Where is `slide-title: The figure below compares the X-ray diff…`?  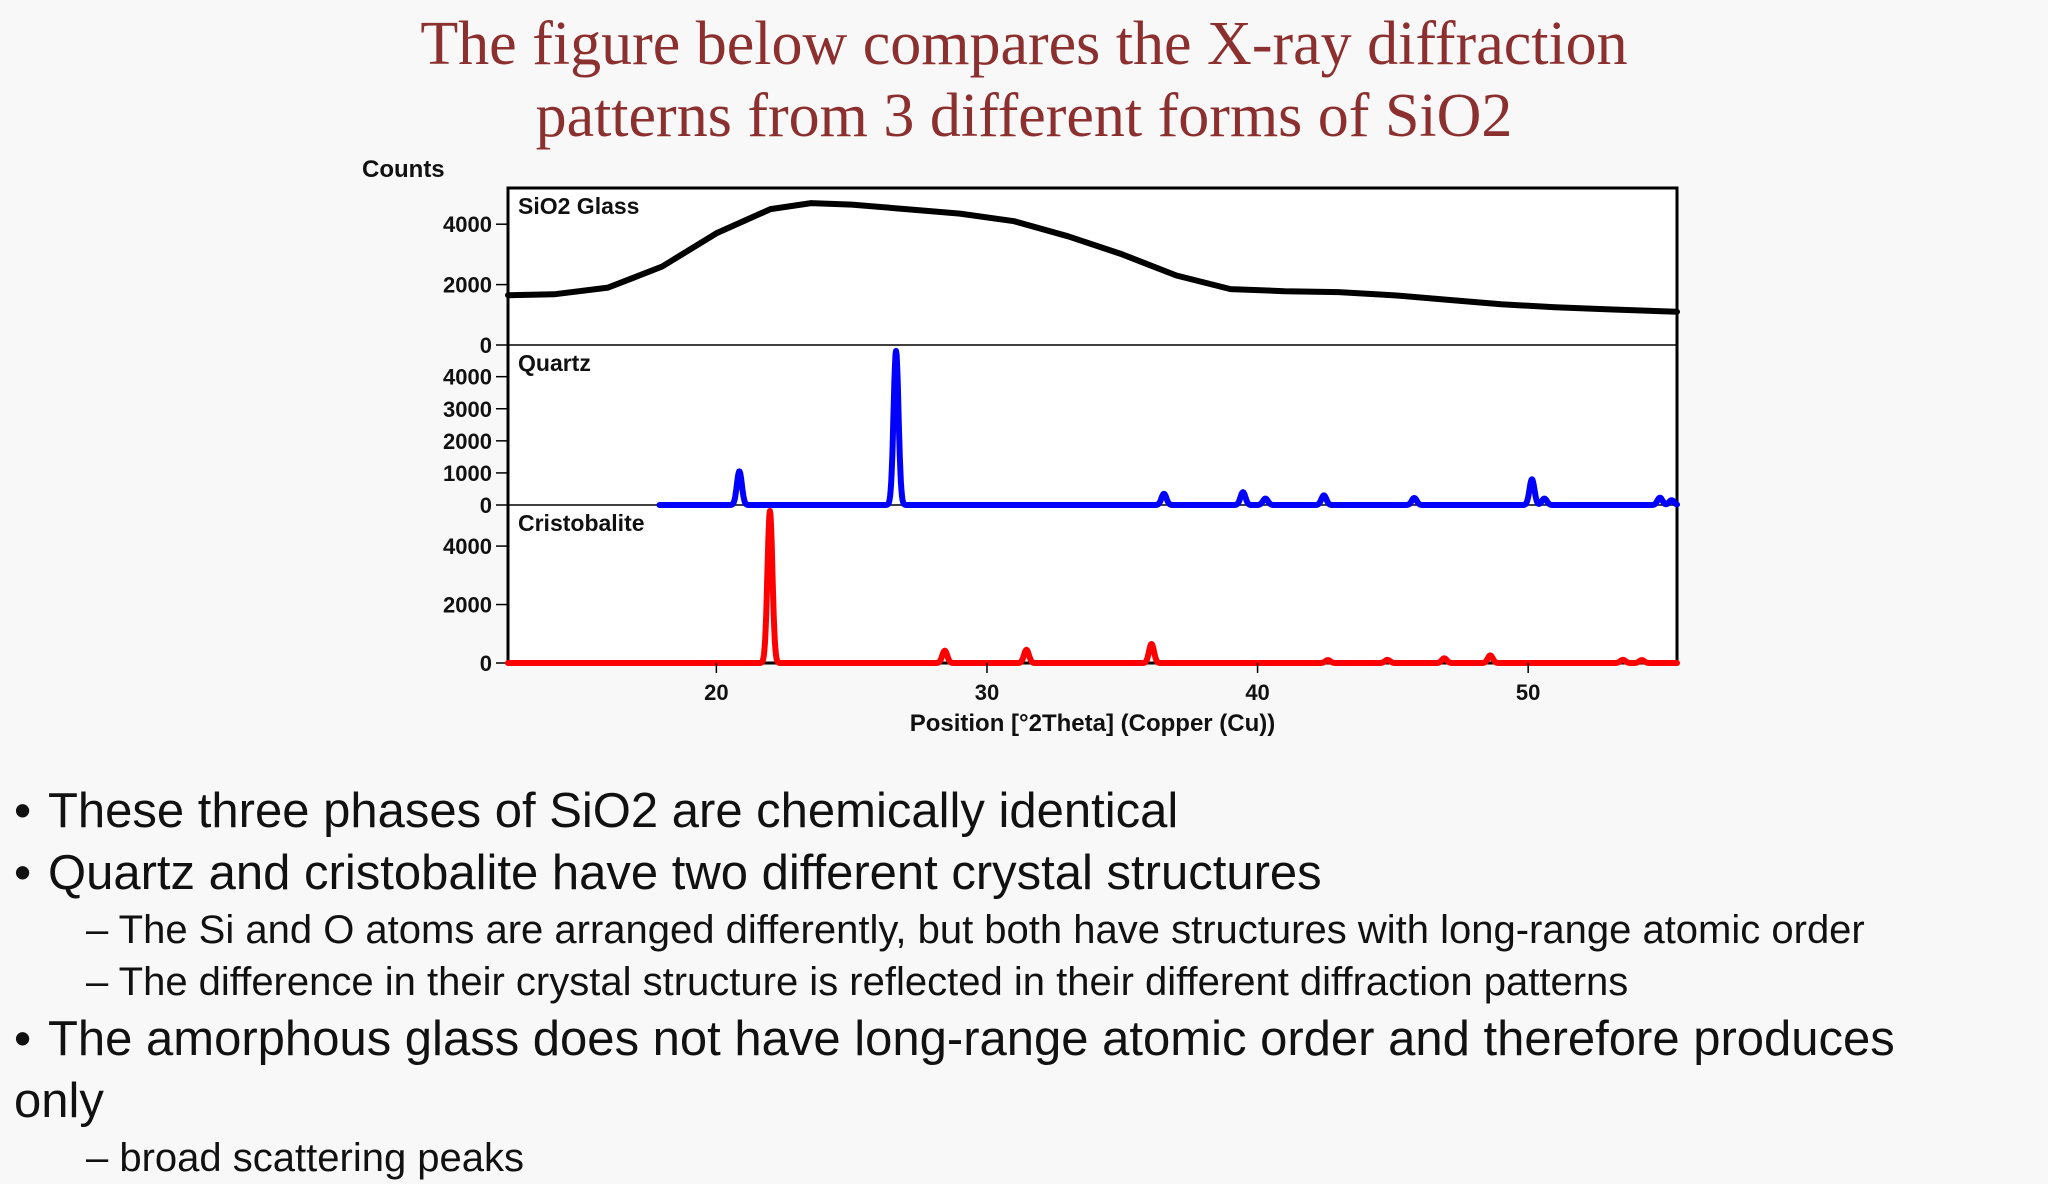
slide-title: The figure below compares the X-ray diff… is located at coordinates (1024, 80).